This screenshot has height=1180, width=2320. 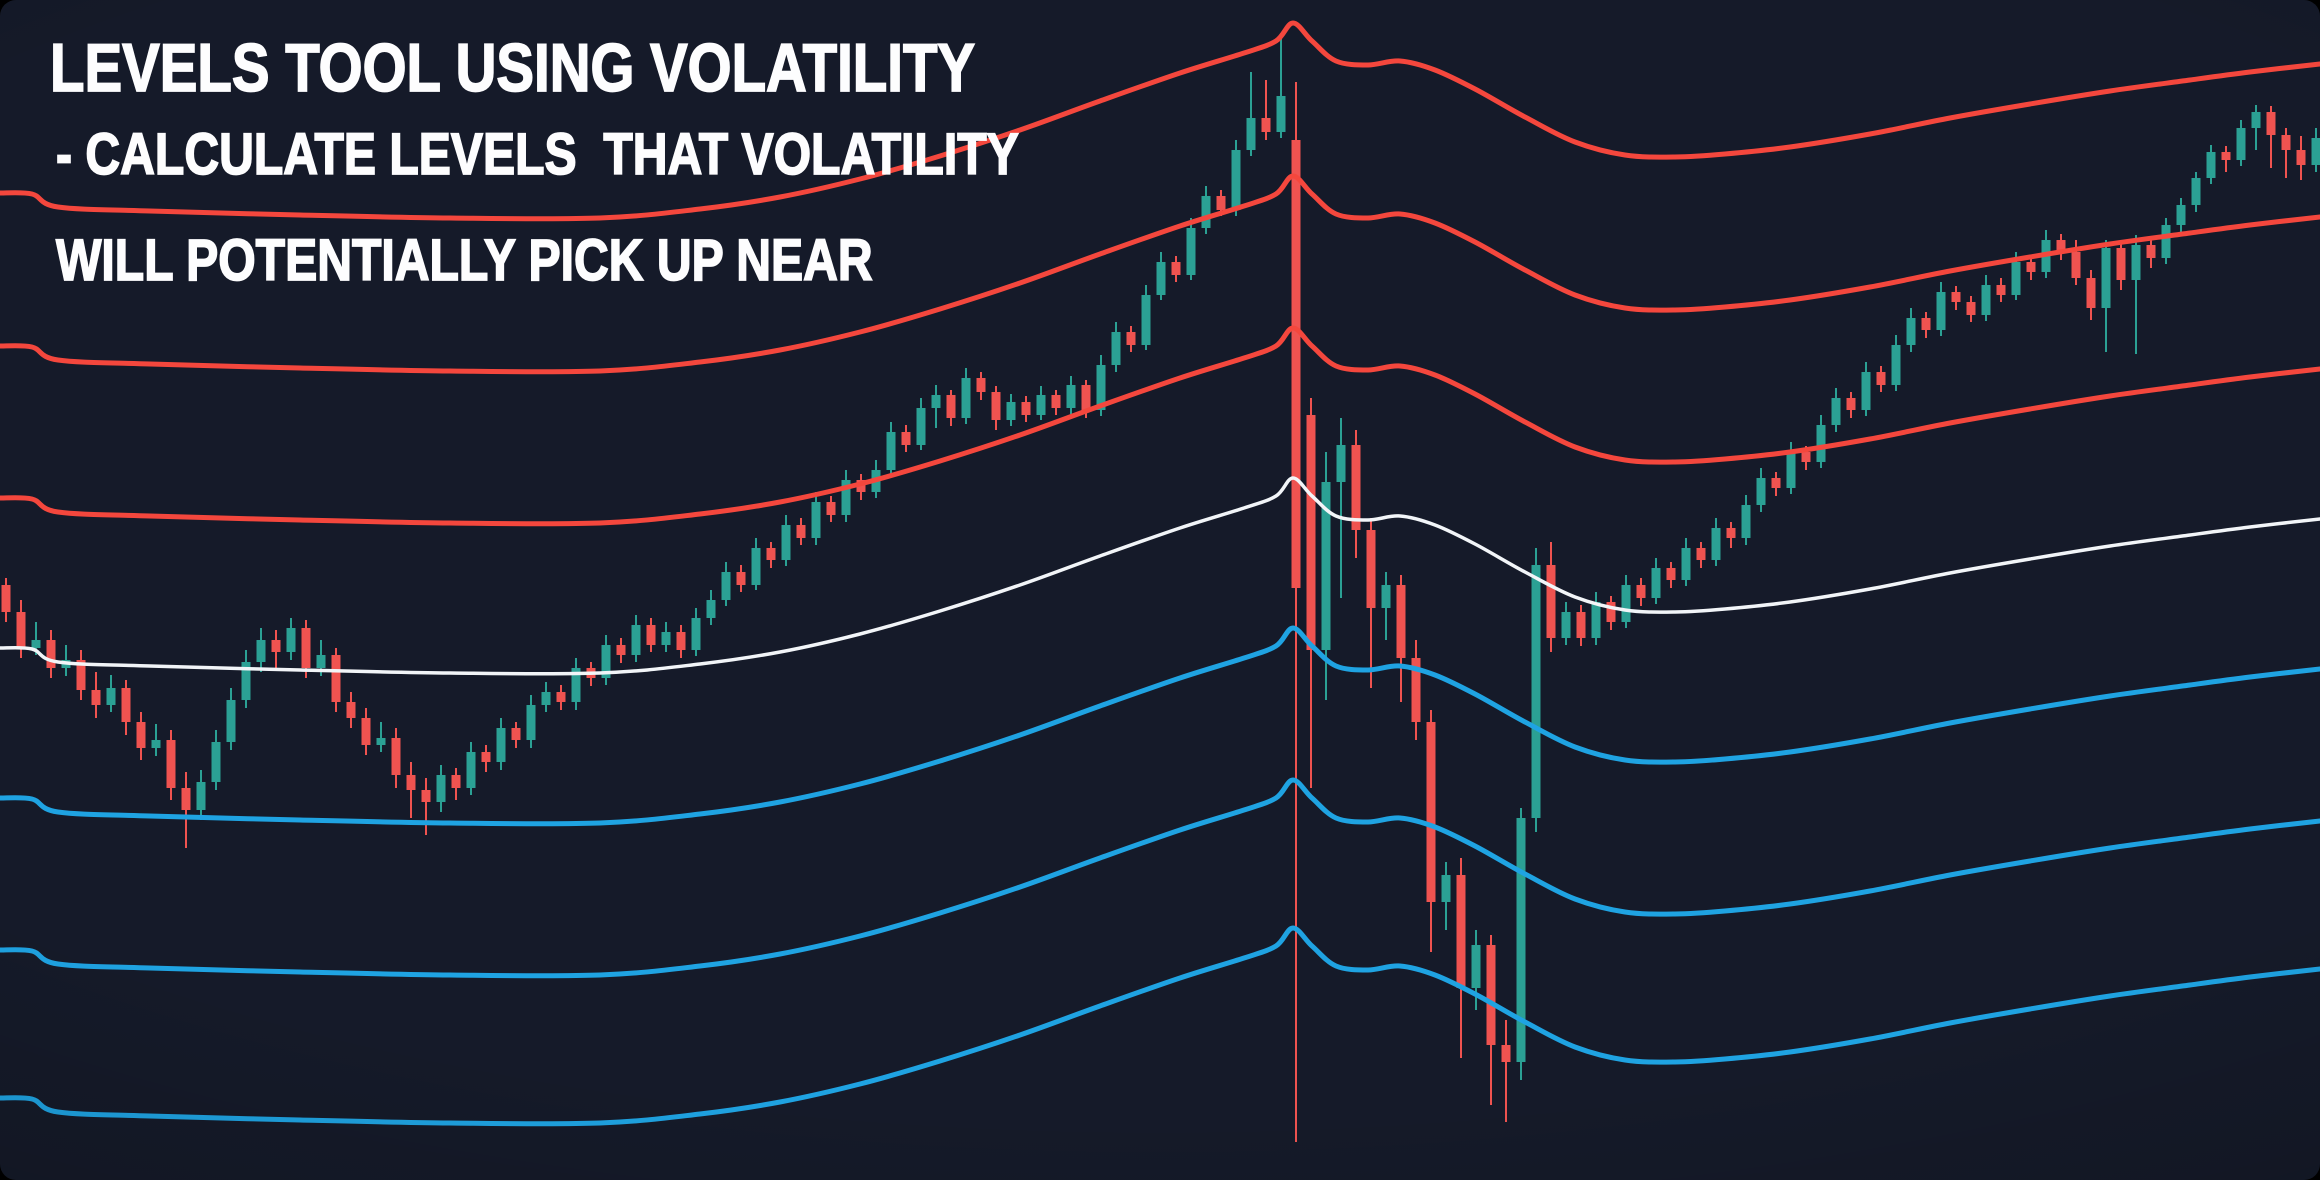 I want to click on subtitle-line-2: WILL POTENTIALLY PICK UP NEAR, so click(x=464, y=260).